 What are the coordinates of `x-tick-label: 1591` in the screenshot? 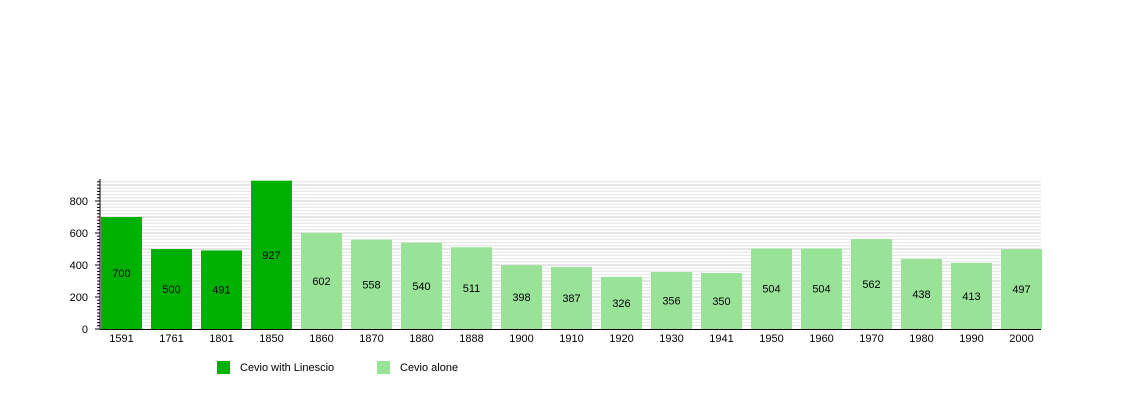 It's located at (121, 339).